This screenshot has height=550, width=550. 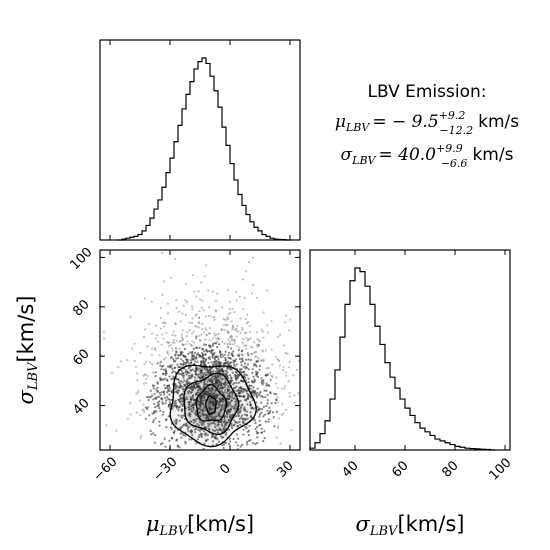 What do you see at coordinates (106, 470) in the screenshot?
I see `x-tick-label: −60` at bounding box center [106, 470].